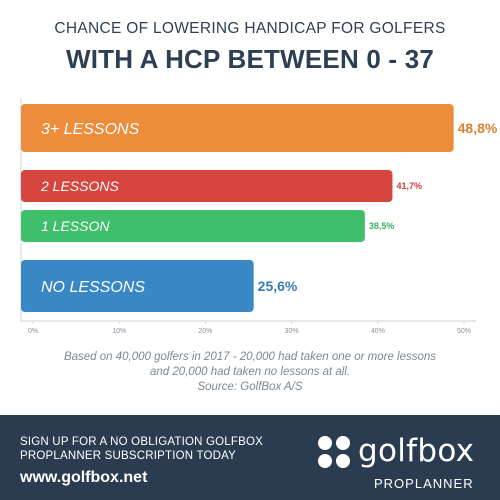 The image size is (500, 500). What do you see at coordinates (464, 331) in the screenshot?
I see `x-tick-label: 50%` at bounding box center [464, 331].